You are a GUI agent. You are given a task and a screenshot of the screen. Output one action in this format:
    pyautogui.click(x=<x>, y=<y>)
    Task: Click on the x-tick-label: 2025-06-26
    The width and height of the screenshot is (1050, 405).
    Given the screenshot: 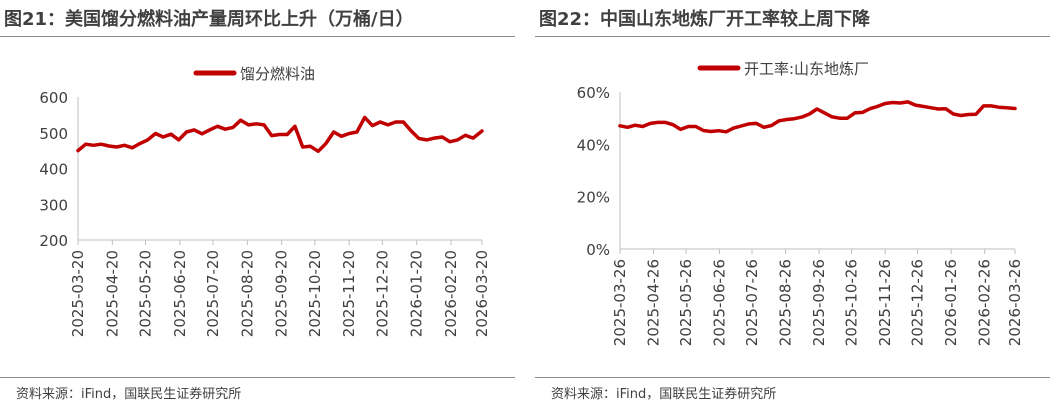 What is the action you would take?
    pyautogui.click(x=720, y=302)
    